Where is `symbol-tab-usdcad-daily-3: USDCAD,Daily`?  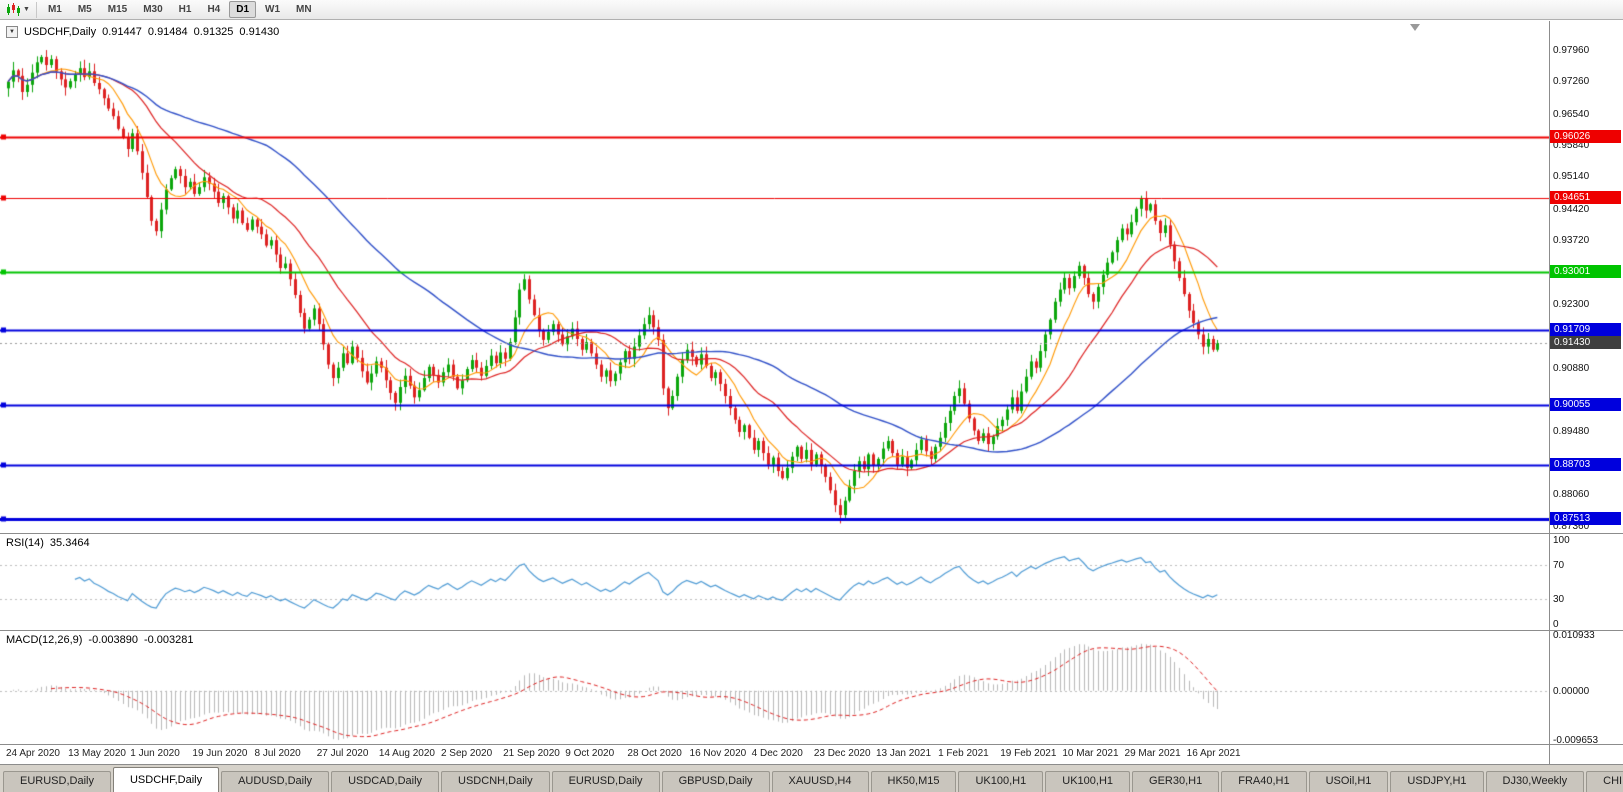 symbol-tab-usdcad-daily-3: USDCAD,Daily is located at coordinates (385, 781).